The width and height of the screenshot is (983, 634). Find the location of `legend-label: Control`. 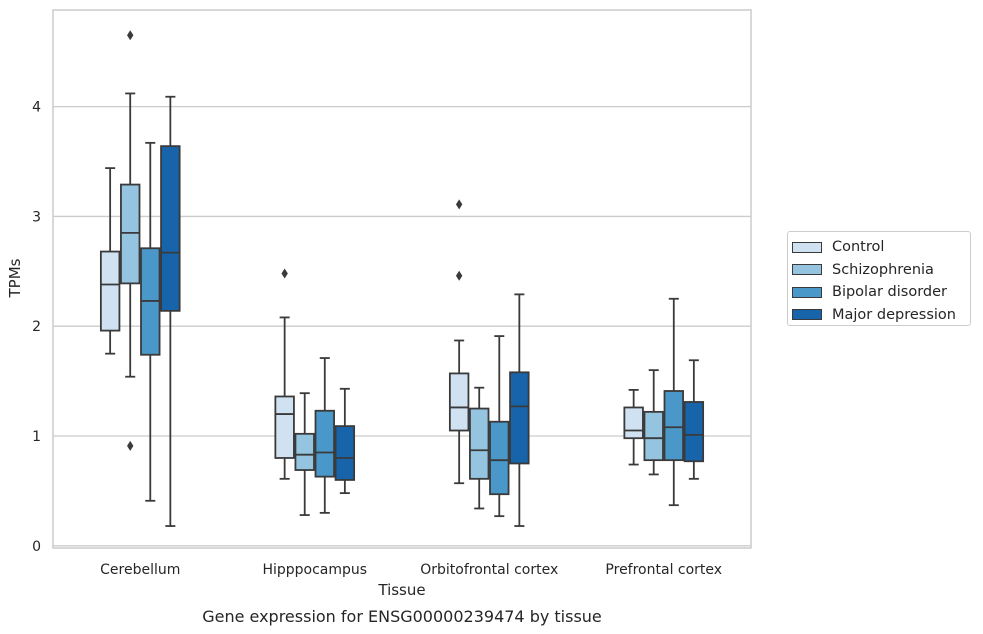

legend-label: Control is located at coordinates (858, 247).